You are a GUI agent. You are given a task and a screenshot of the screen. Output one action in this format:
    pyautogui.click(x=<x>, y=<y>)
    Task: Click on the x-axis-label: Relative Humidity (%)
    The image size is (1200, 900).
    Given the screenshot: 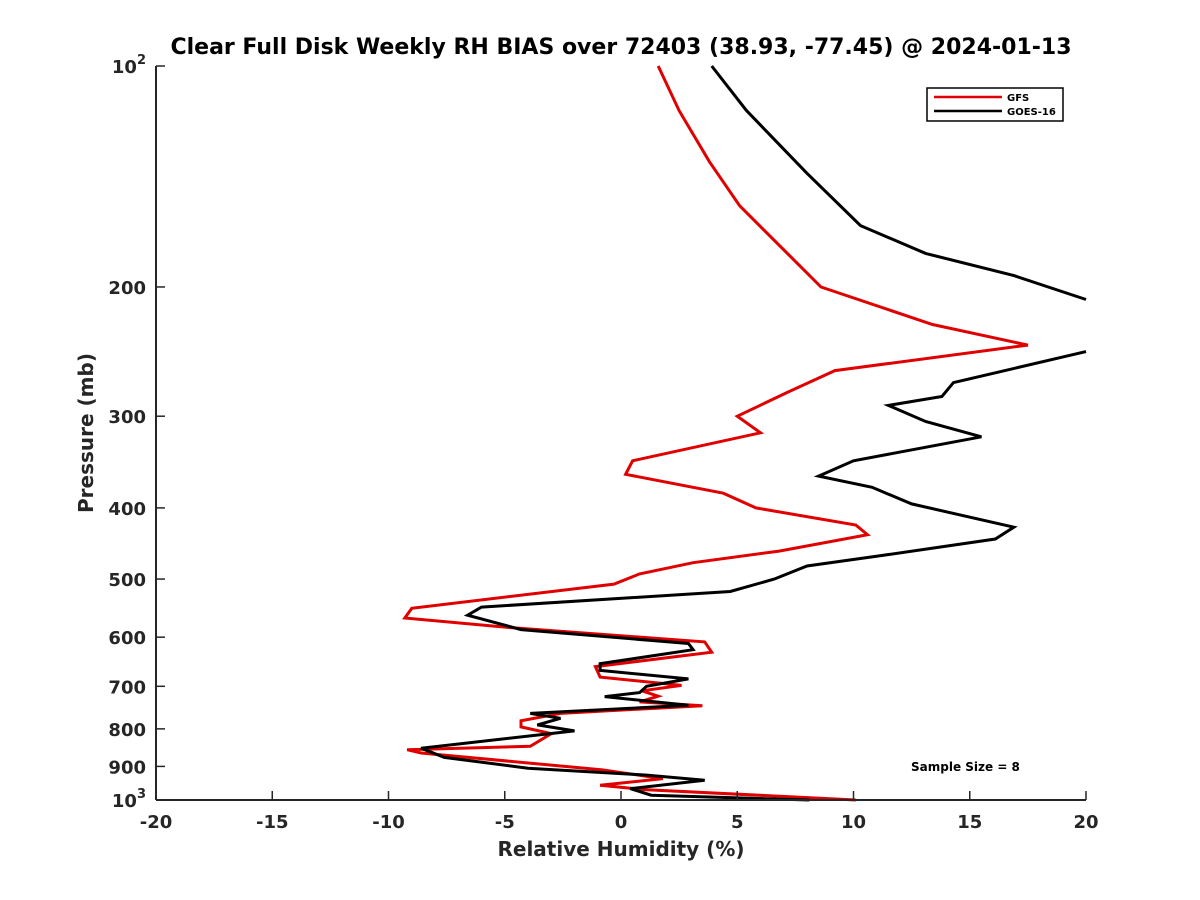 What is the action you would take?
    pyautogui.click(x=620, y=849)
    